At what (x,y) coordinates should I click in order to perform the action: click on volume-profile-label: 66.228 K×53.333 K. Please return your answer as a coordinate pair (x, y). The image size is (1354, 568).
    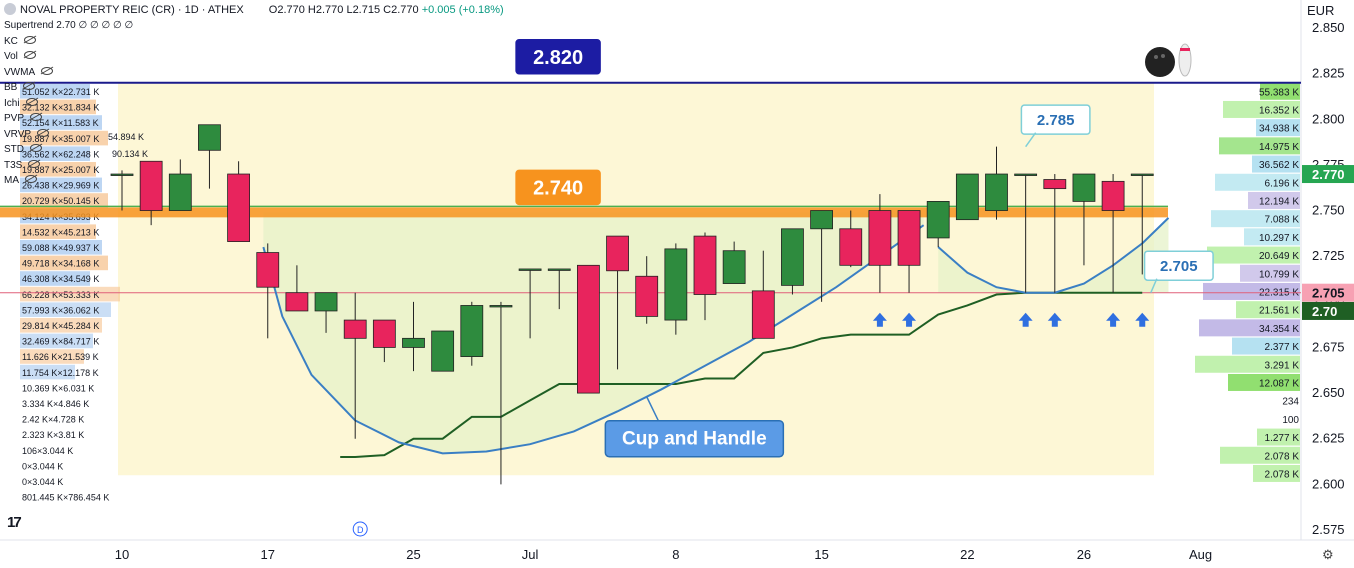
    Looking at the image, I should click on (60, 295).